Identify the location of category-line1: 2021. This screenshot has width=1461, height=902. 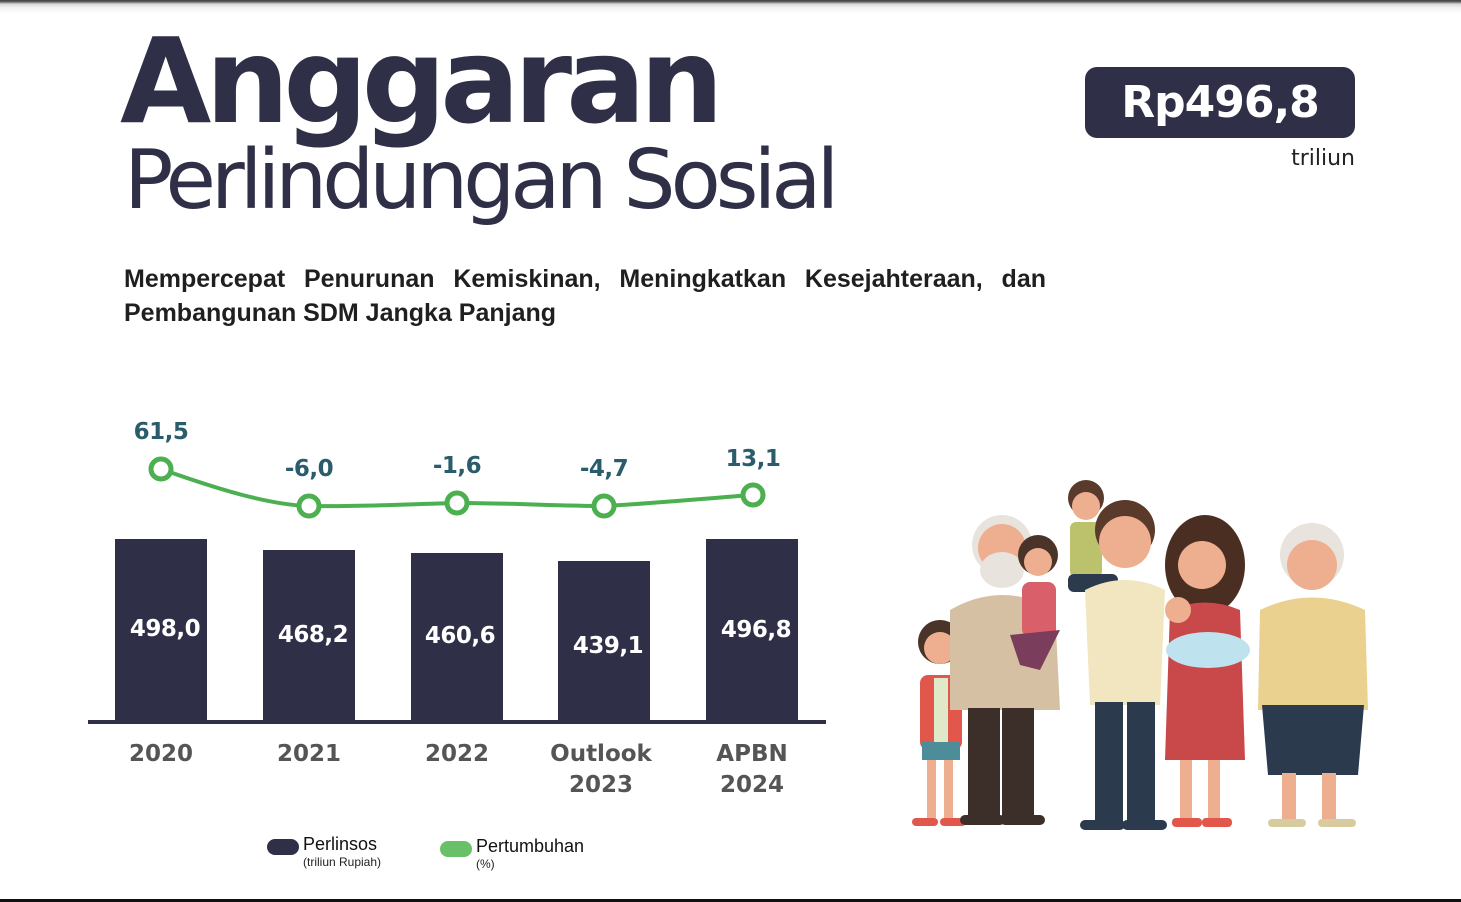
(308, 754).